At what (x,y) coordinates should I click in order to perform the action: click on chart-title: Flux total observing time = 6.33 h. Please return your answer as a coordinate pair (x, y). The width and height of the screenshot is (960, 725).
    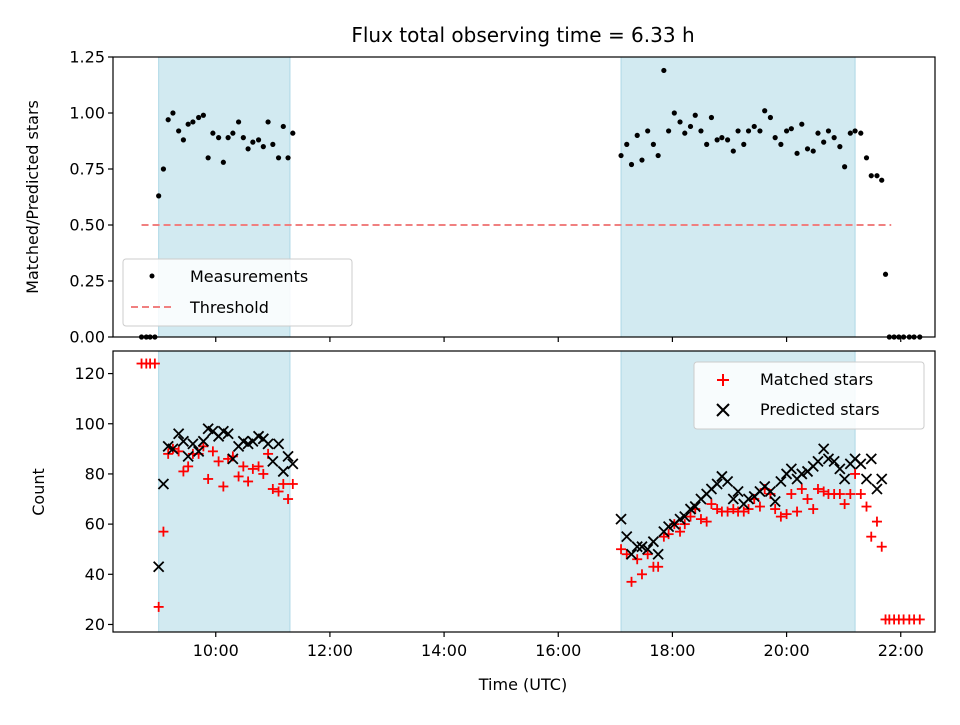
    Looking at the image, I should click on (522, 35).